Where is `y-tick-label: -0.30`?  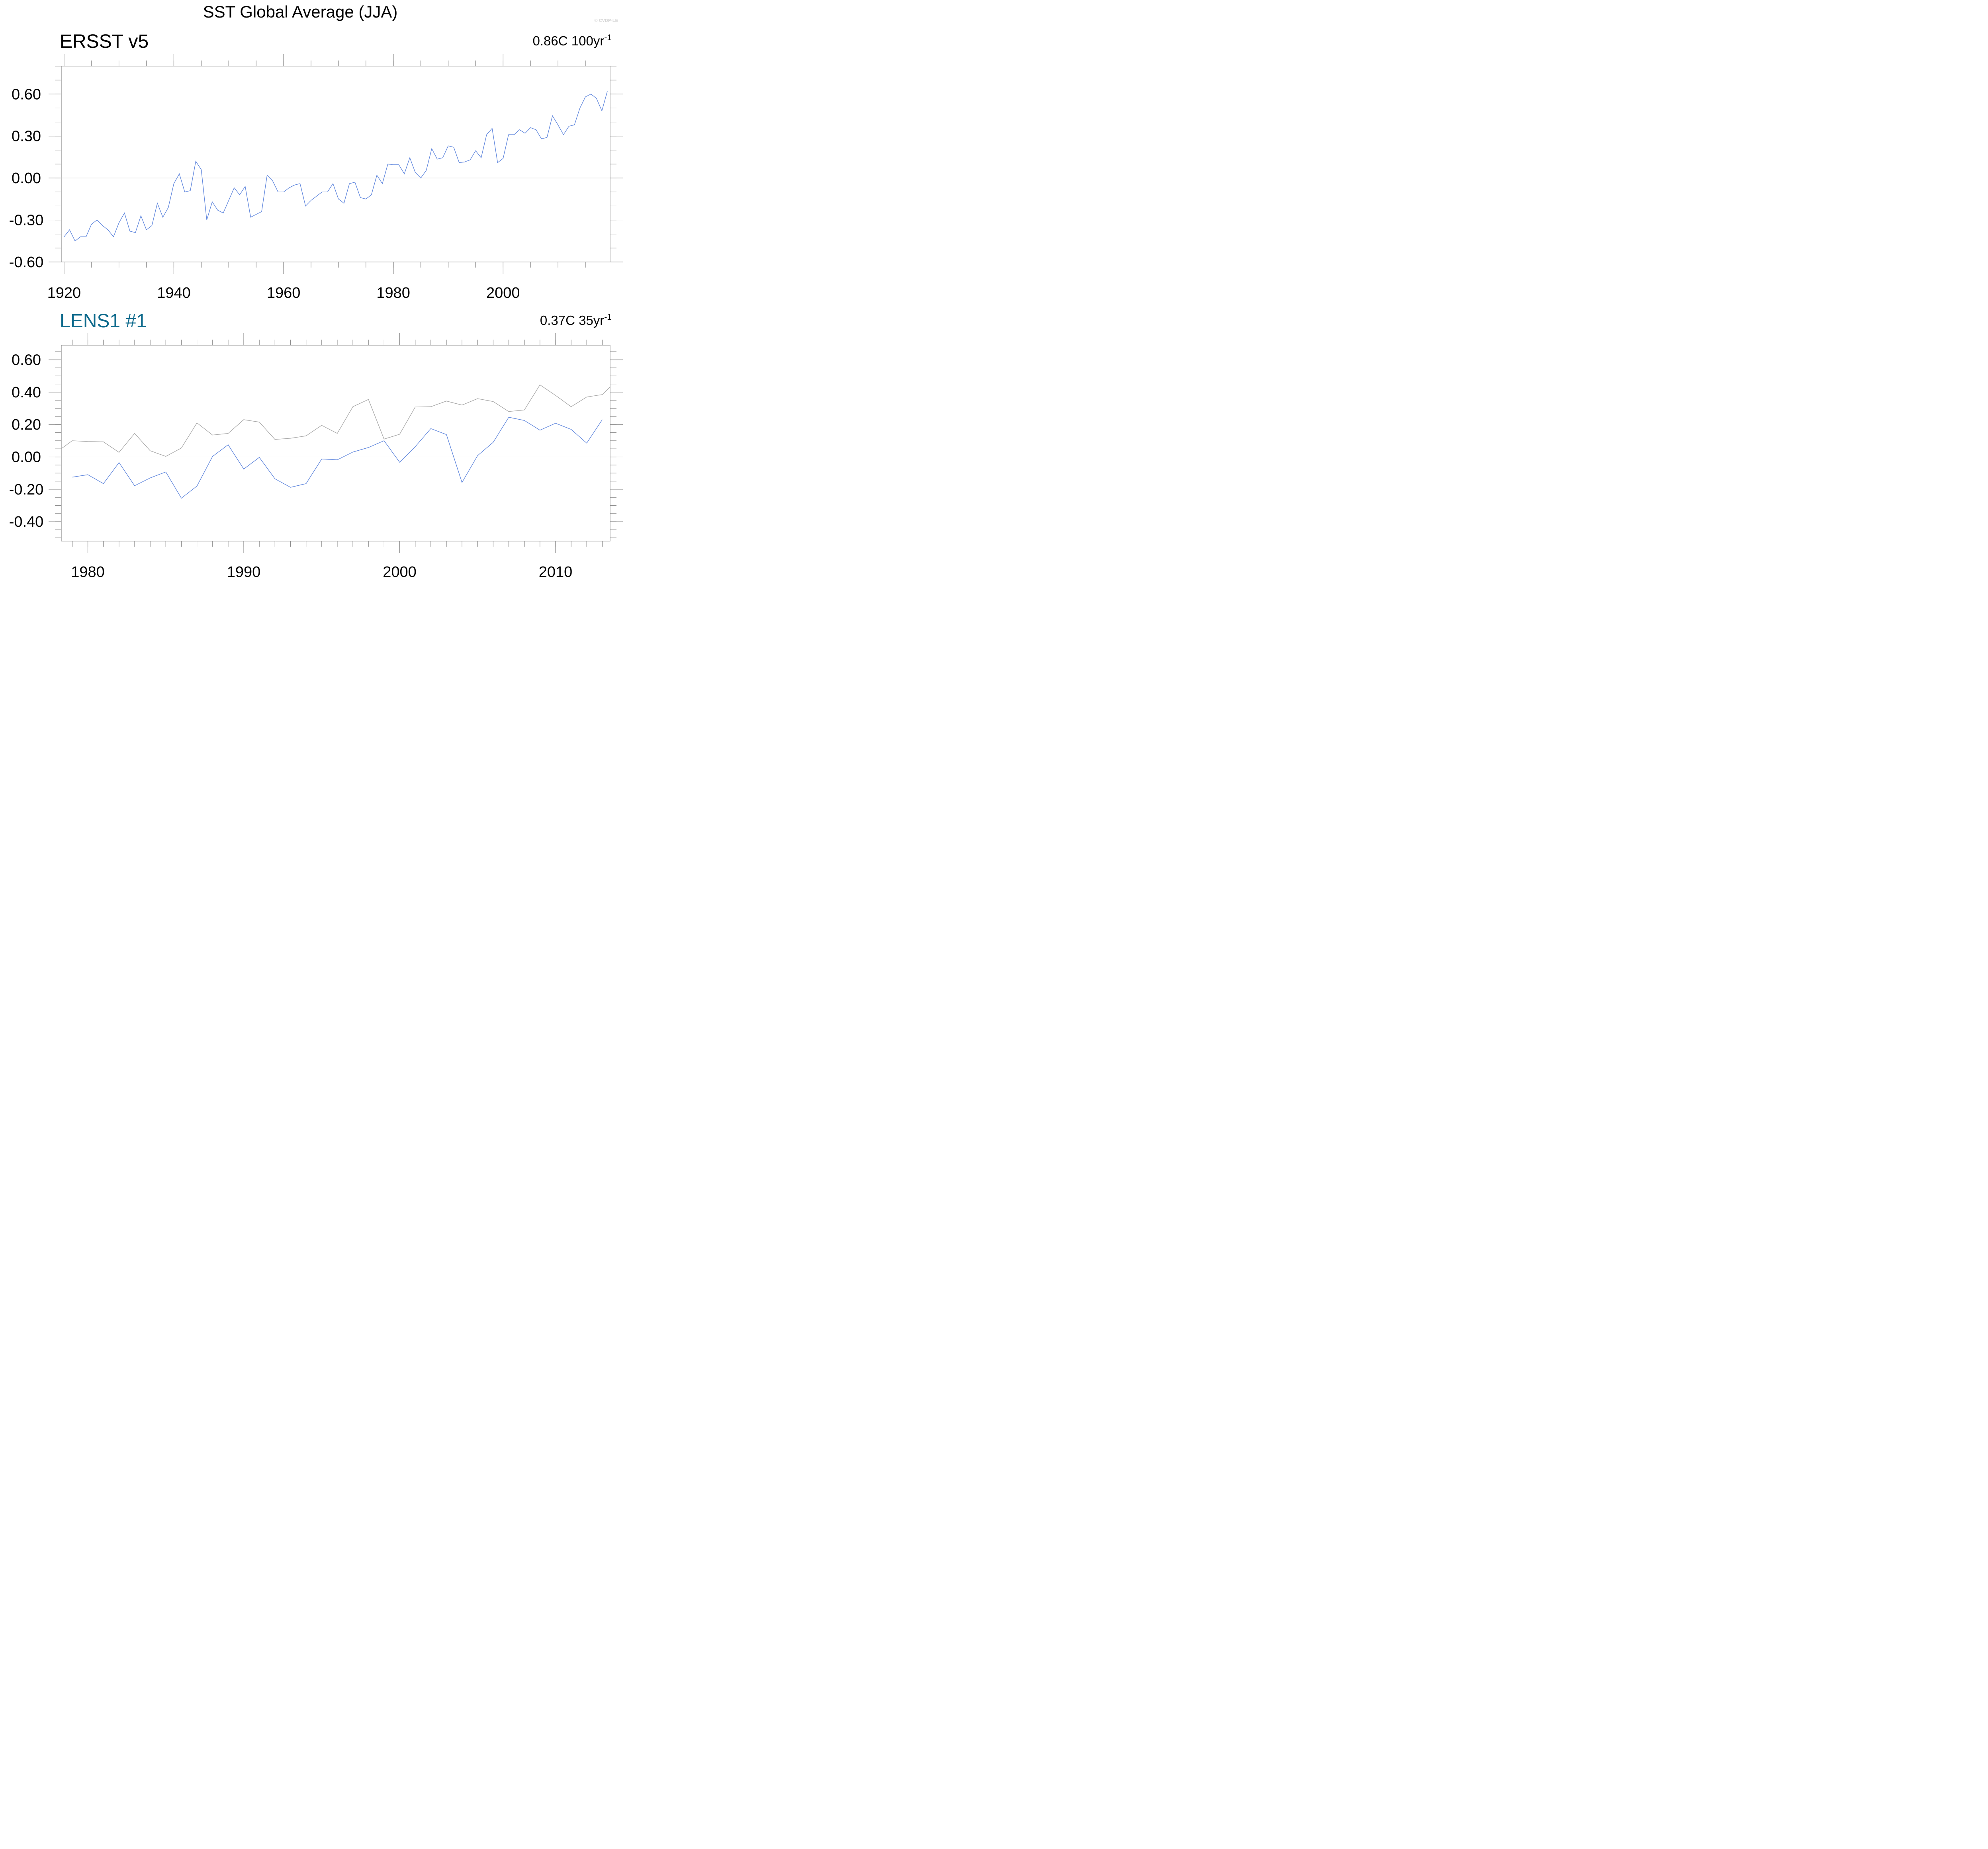 y-tick-label: -0.30 is located at coordinates (26, 220).